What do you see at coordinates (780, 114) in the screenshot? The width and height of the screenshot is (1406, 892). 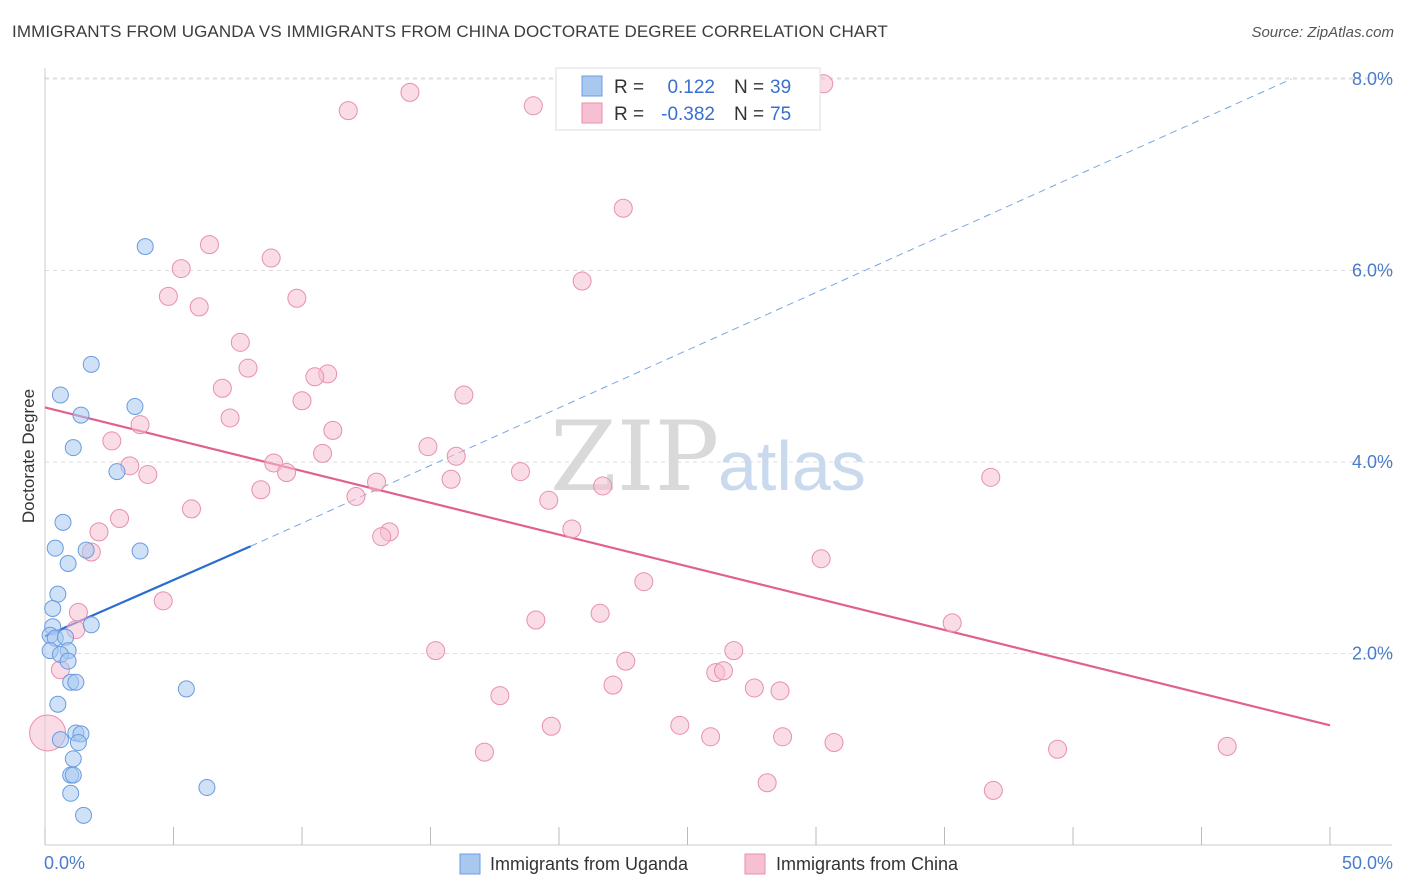 I see `legend-china-n-value: 75` at bounding box center [780, 114].